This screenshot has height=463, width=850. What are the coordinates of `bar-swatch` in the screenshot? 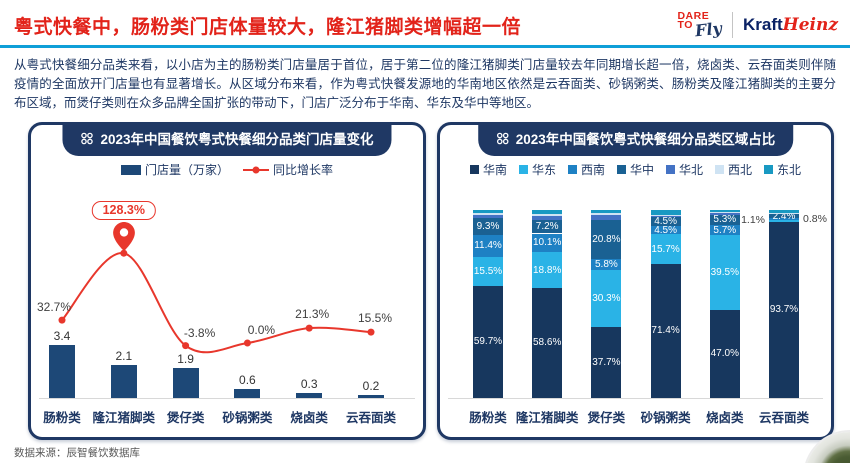 It's located at (130, 169).